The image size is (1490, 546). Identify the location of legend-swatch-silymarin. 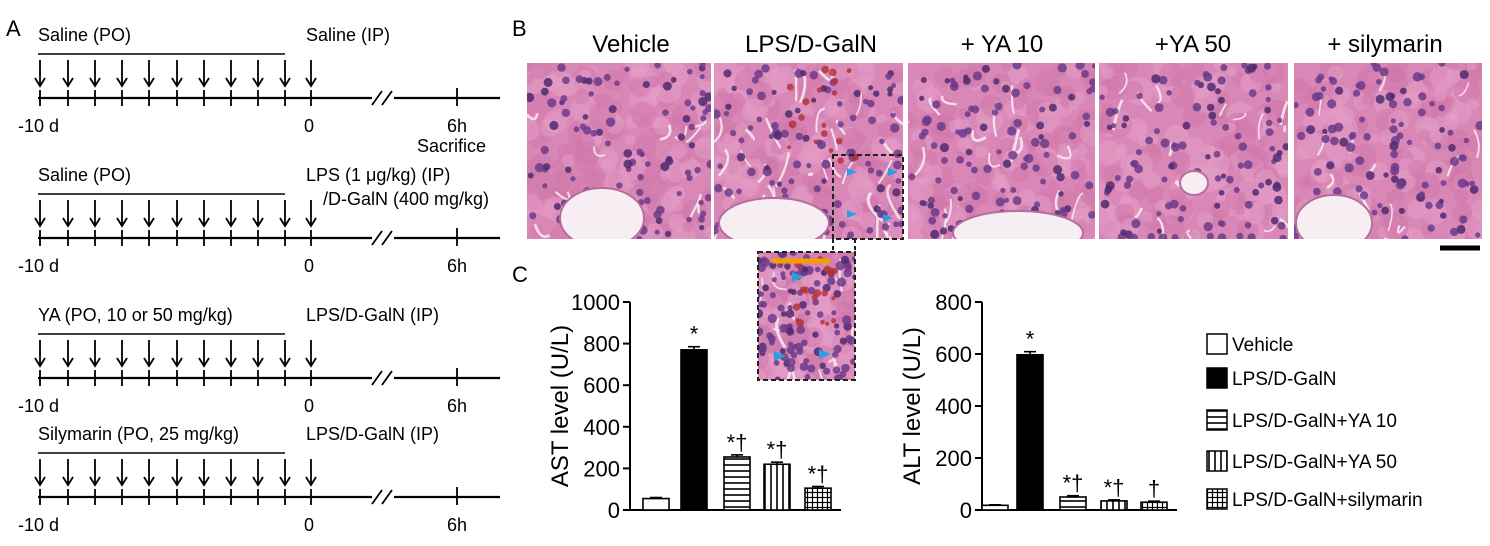
(1217, 499).